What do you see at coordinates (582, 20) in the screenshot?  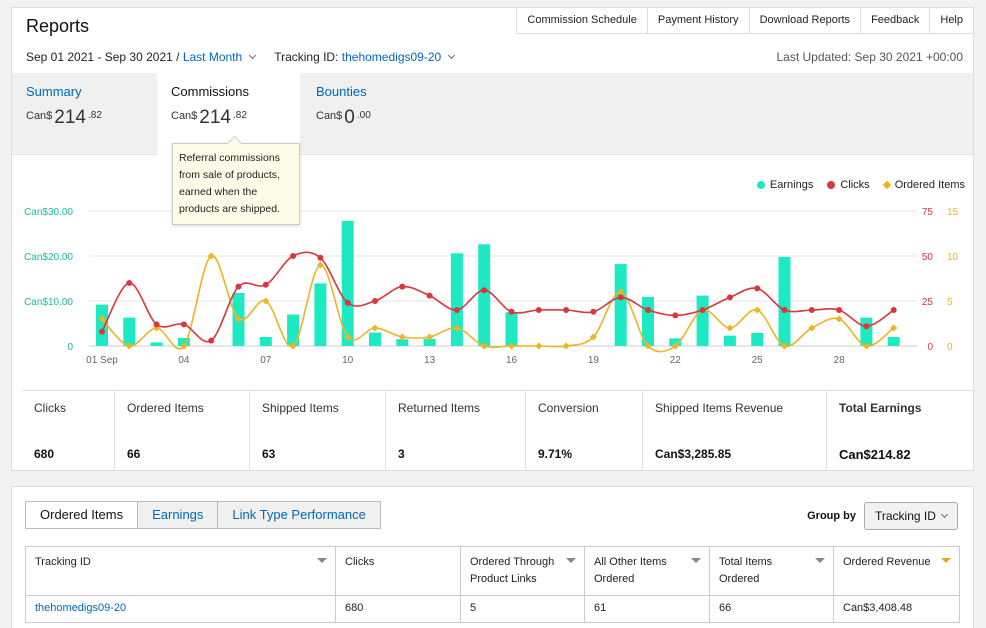 I see `commission-schedule-link: Commission Schedule` at bounding box center [582, 20].